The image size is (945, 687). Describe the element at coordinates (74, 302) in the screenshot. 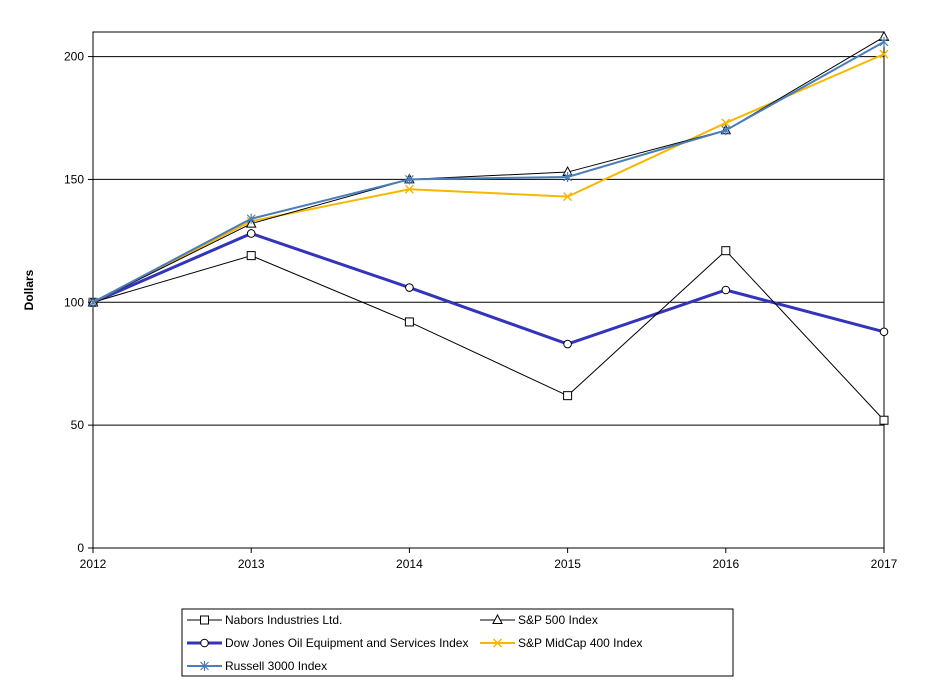

I see `y-tick-label: 100` at that location.